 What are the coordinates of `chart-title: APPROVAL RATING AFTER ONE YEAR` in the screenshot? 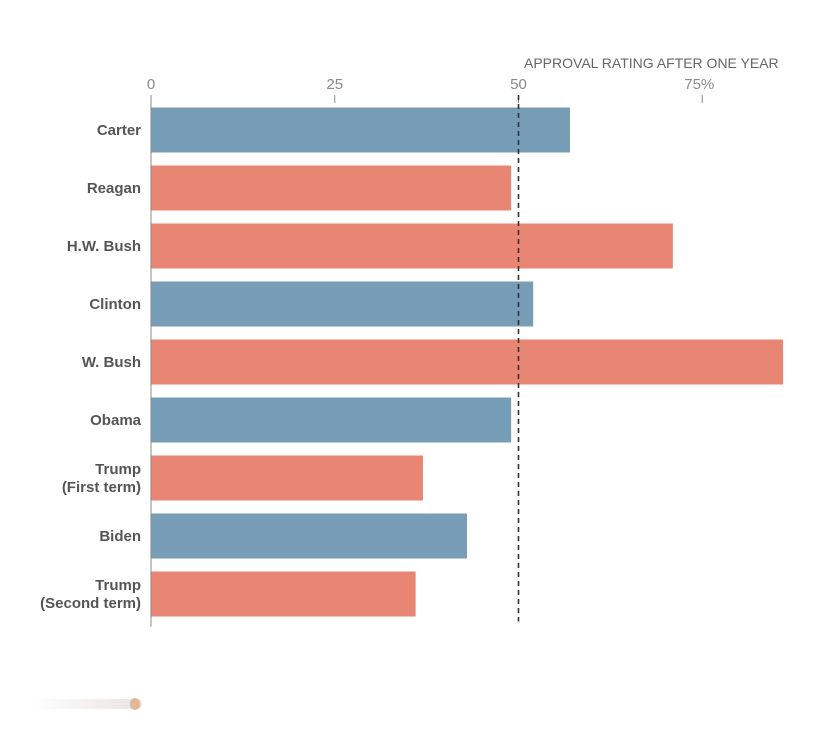 It's located at (651, 63).